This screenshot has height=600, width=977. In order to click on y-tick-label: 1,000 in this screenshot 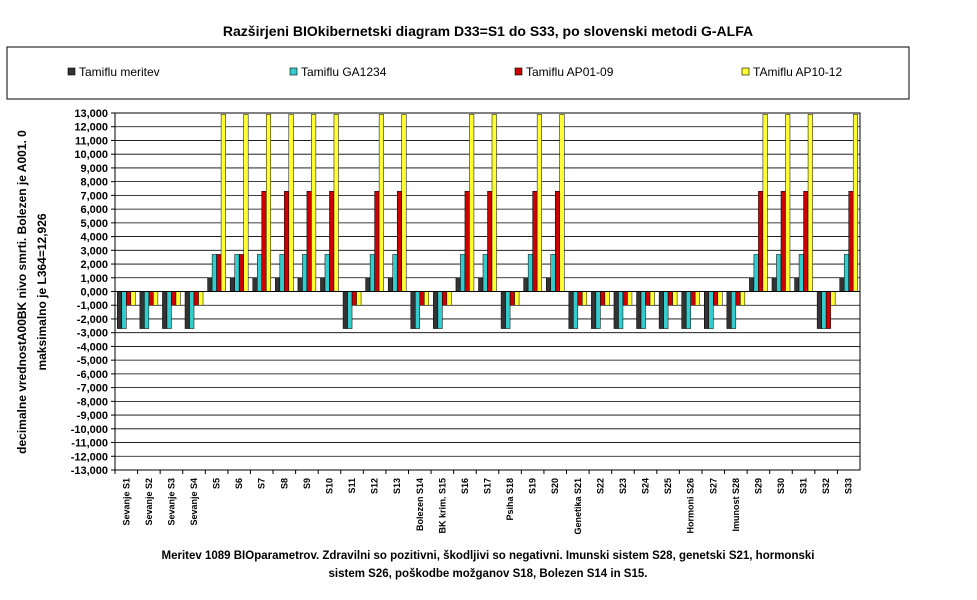, I will do `click(94, 279)`.